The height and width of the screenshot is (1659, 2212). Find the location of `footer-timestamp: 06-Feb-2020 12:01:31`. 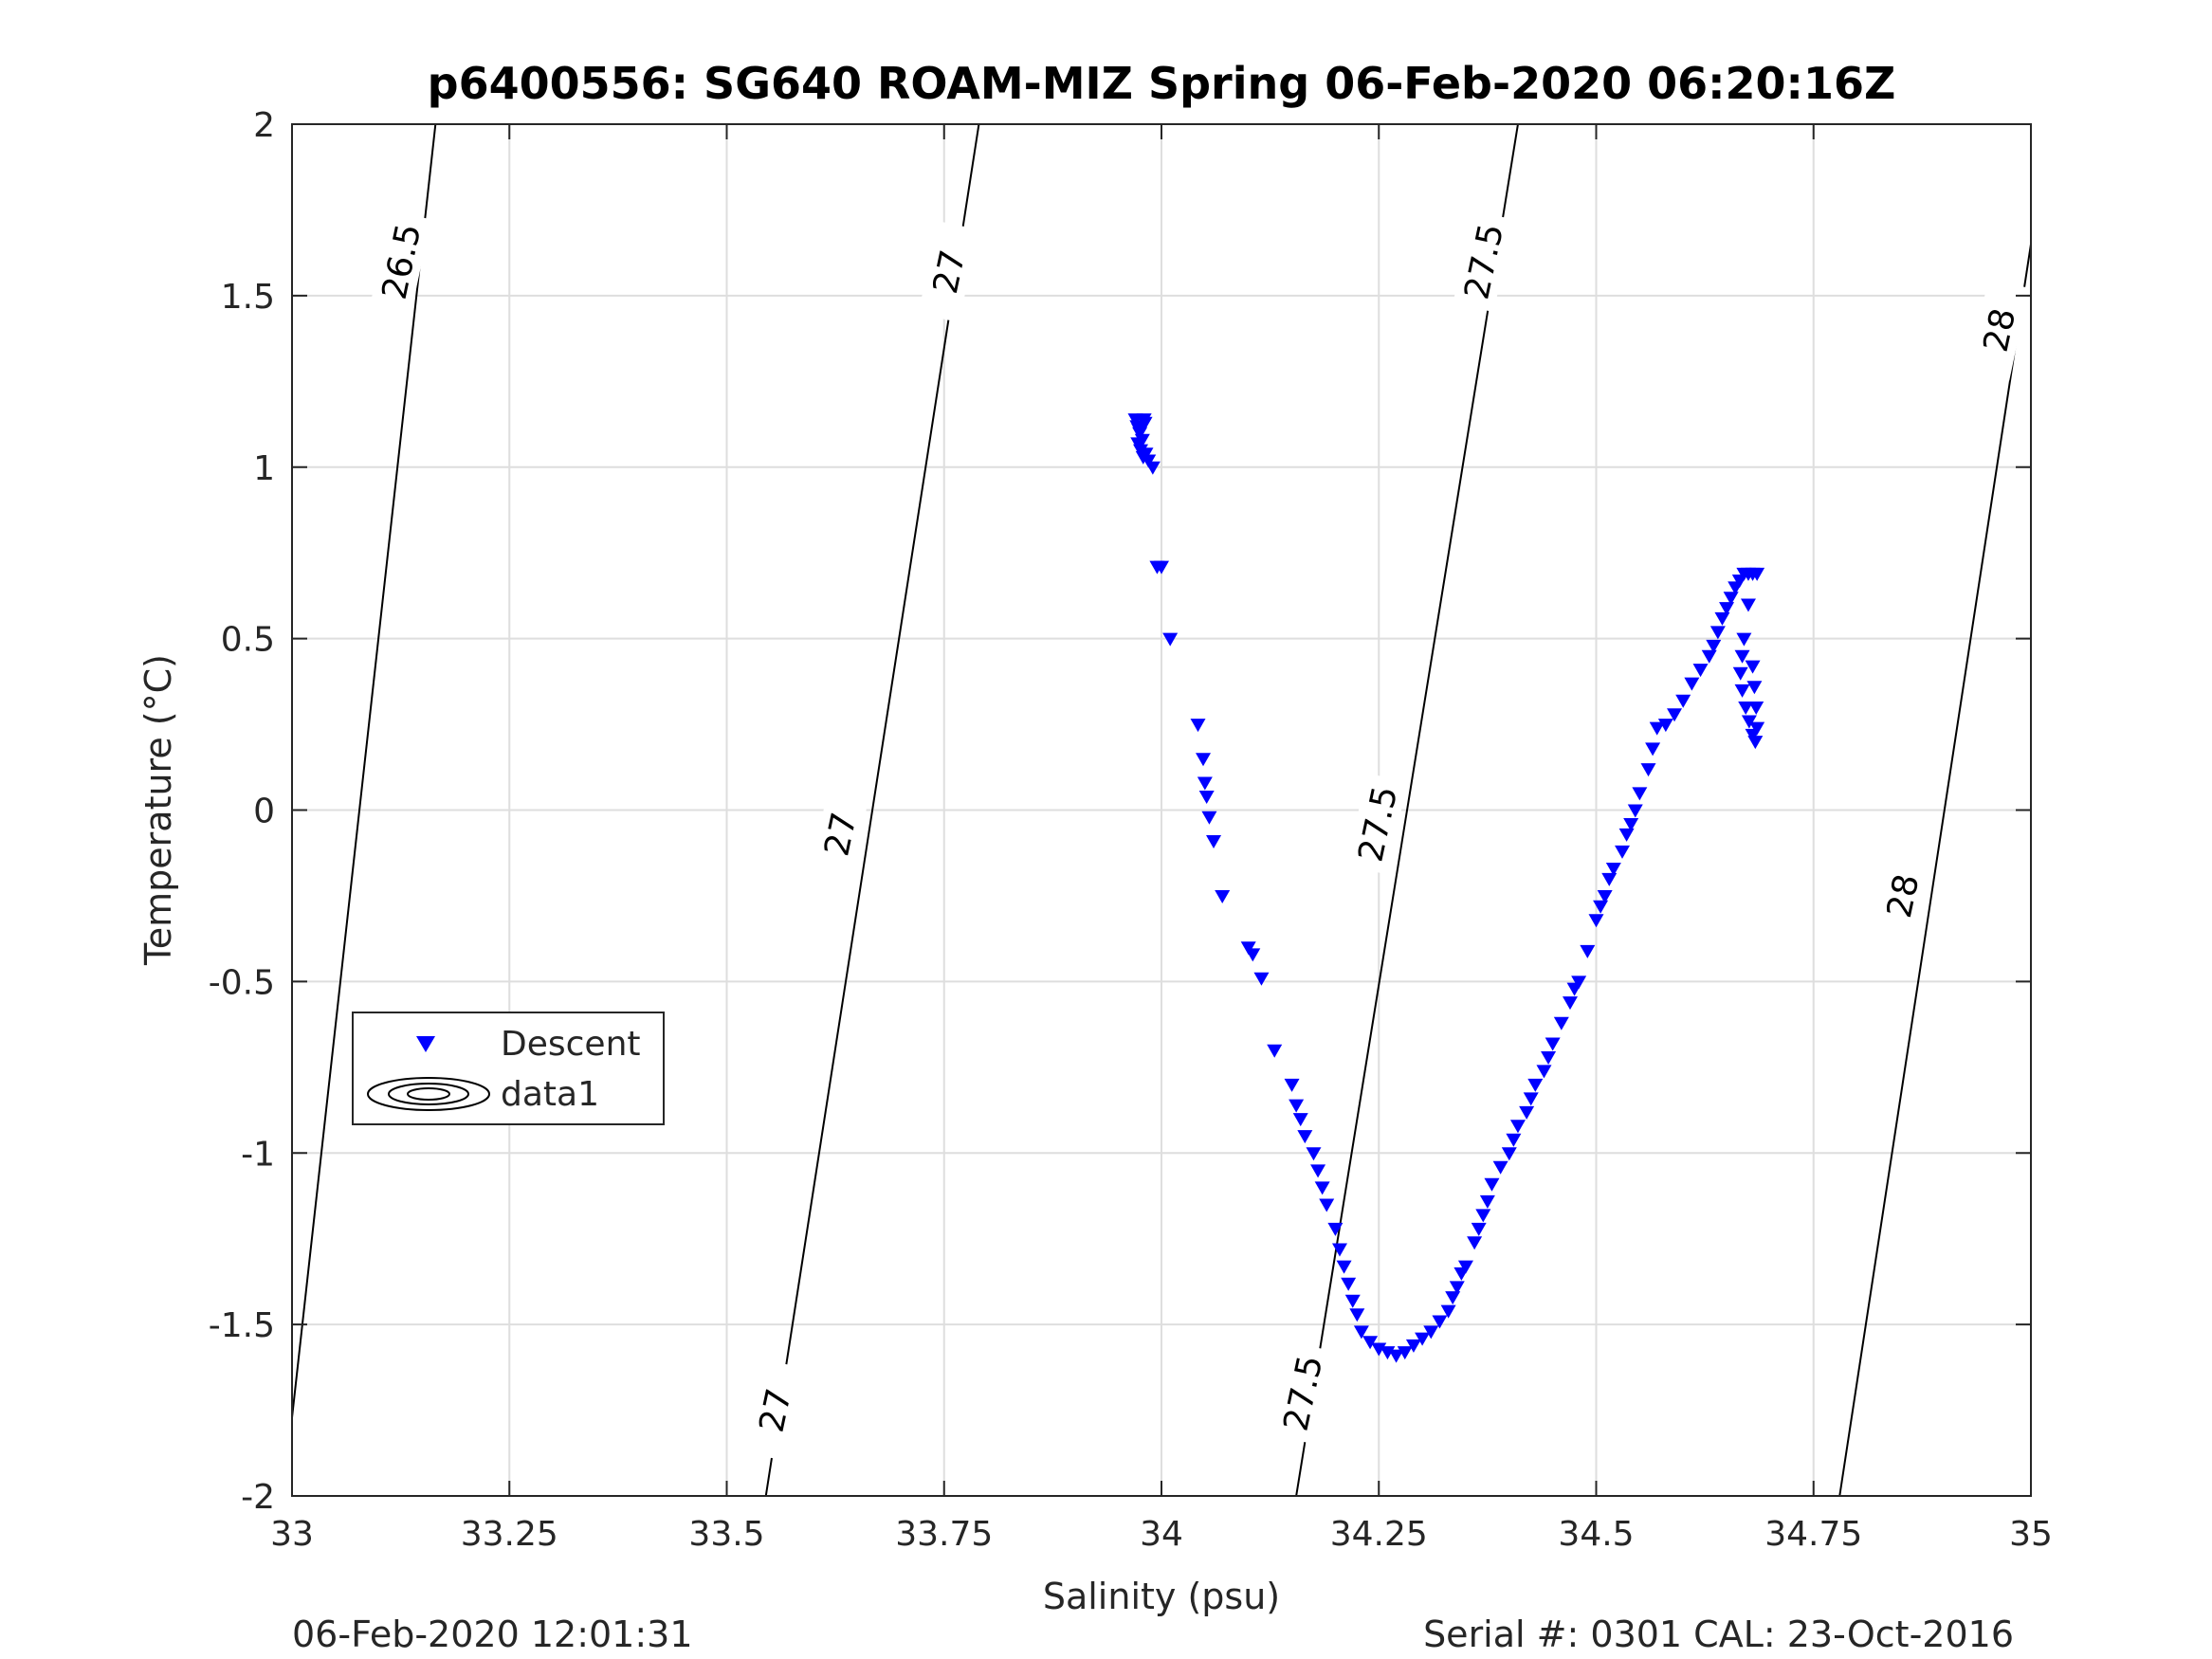

footer-timestamp: 06-Feb-2020 12:01:31 is located at coordinates (492, 1634).